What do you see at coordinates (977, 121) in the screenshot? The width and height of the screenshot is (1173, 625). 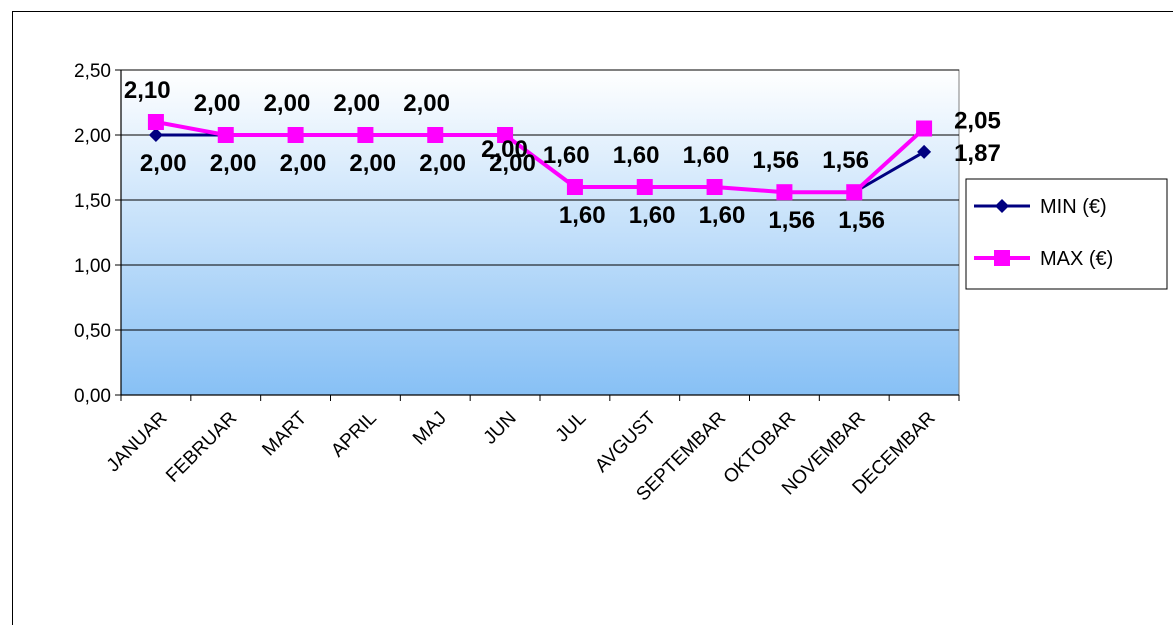 I see `max-data-label: 2,05` at bounding box center [977, 121].